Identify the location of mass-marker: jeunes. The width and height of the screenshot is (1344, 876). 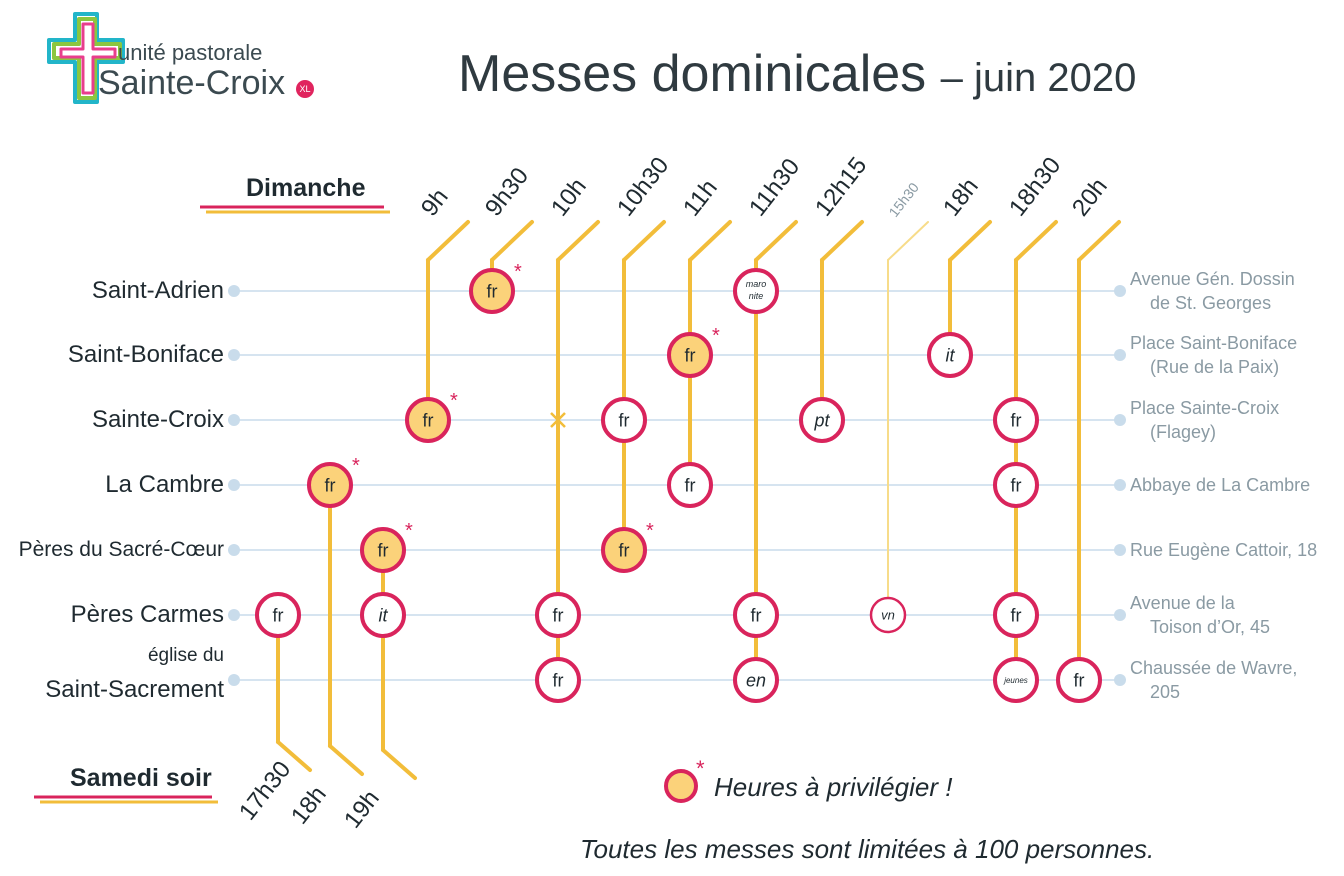
(1016, 680).